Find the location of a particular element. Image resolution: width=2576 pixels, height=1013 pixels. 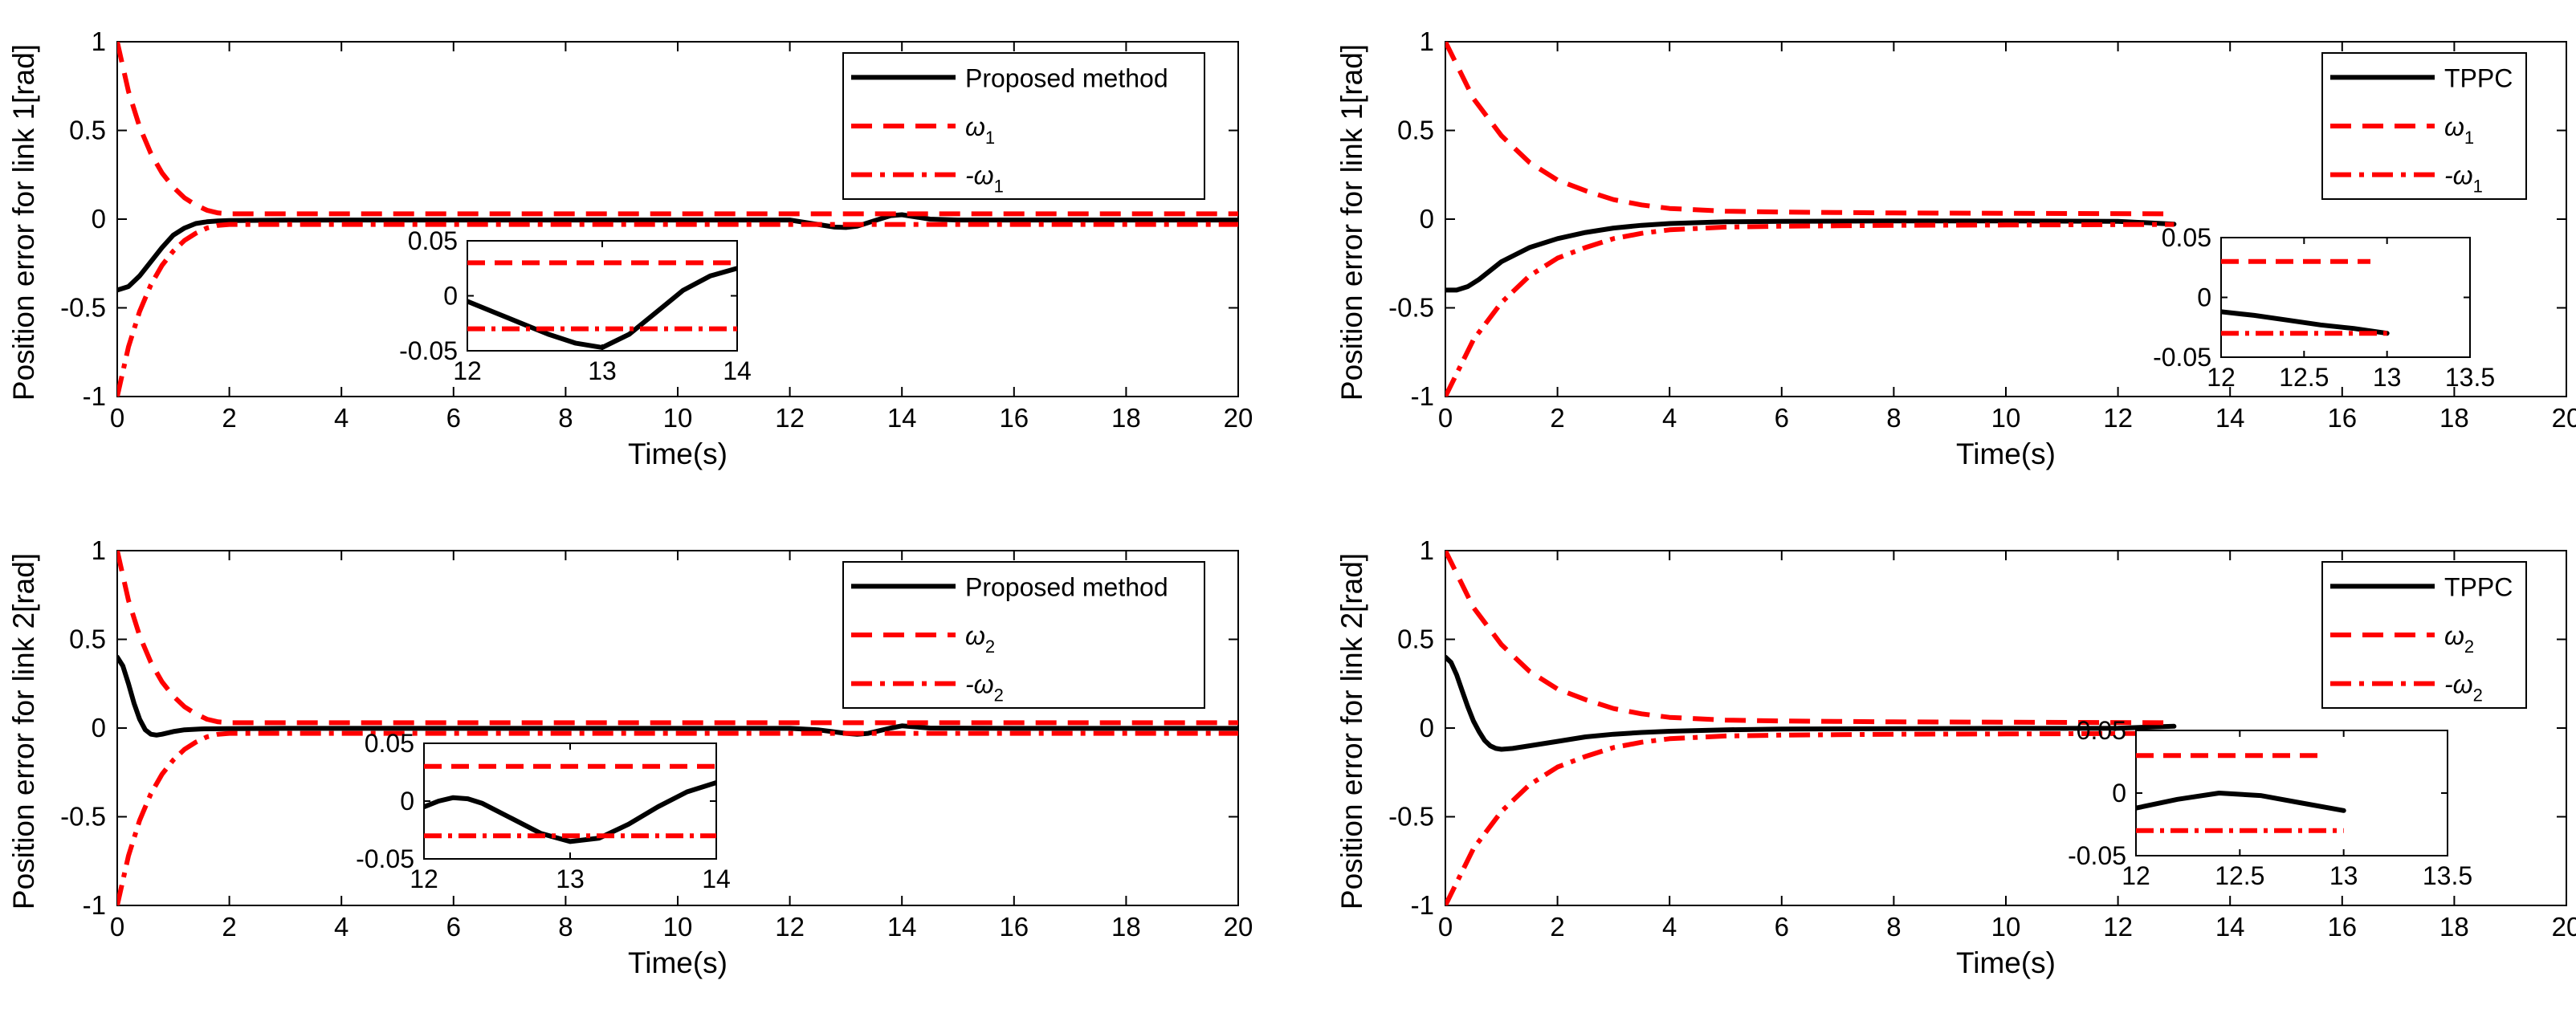

x-tick-label: 16 is located at coordinates (1014, 927).